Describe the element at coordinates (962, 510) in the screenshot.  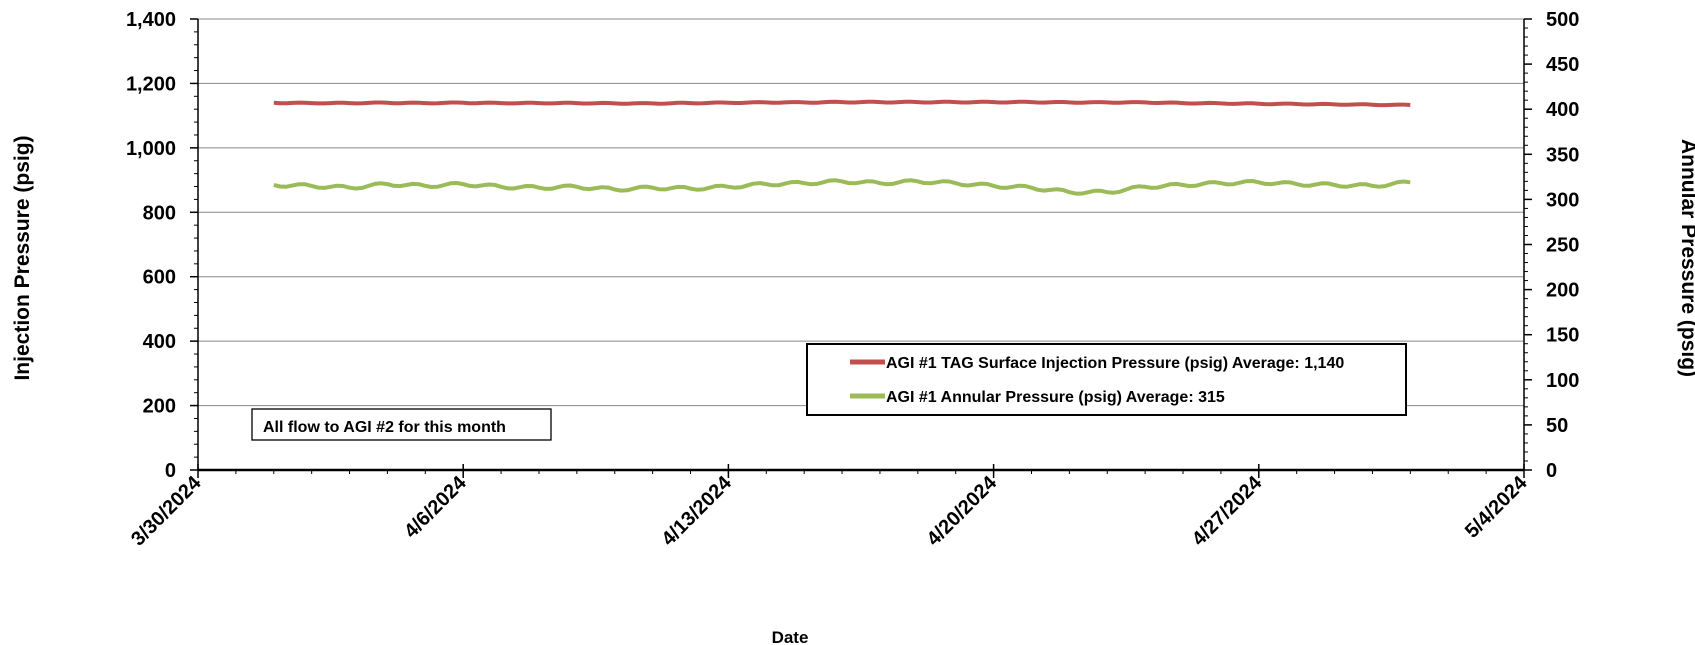
I see `x-tick-label: 4/20/2024` at that location.